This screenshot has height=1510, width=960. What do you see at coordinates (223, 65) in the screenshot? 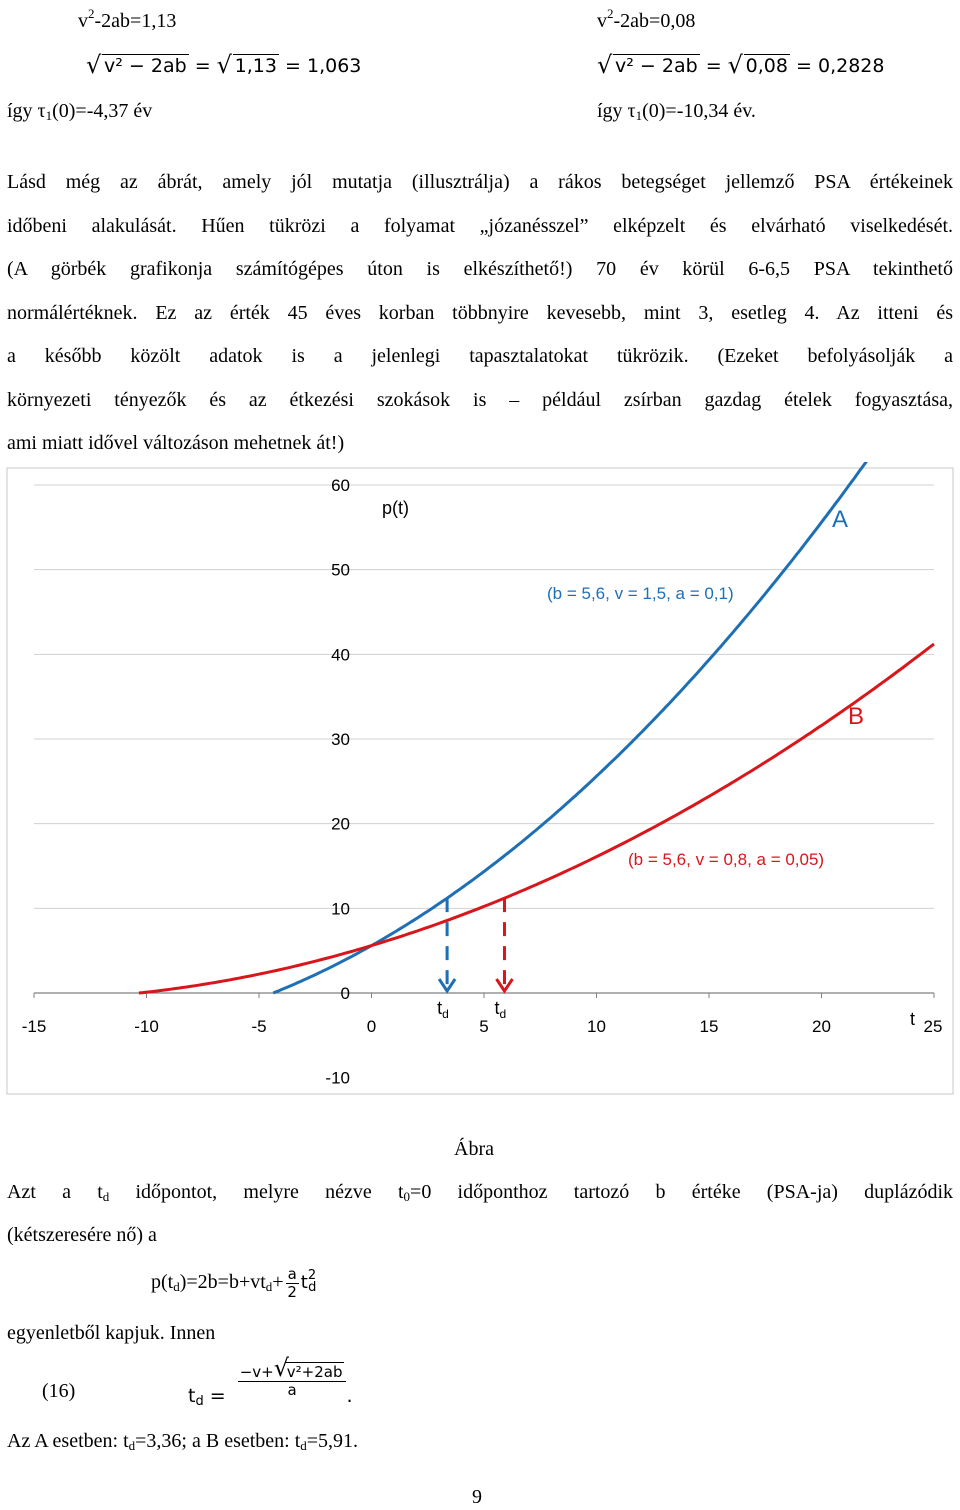
I see `eq-left-sqrt: v² − 2ab = 1,13 = 1,063` at bounding box center [223, 65].